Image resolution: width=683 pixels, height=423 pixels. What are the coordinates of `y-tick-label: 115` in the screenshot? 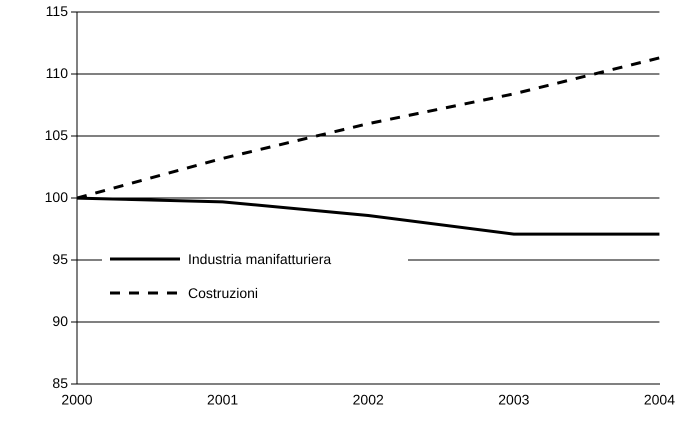 It's located at (57, 10).